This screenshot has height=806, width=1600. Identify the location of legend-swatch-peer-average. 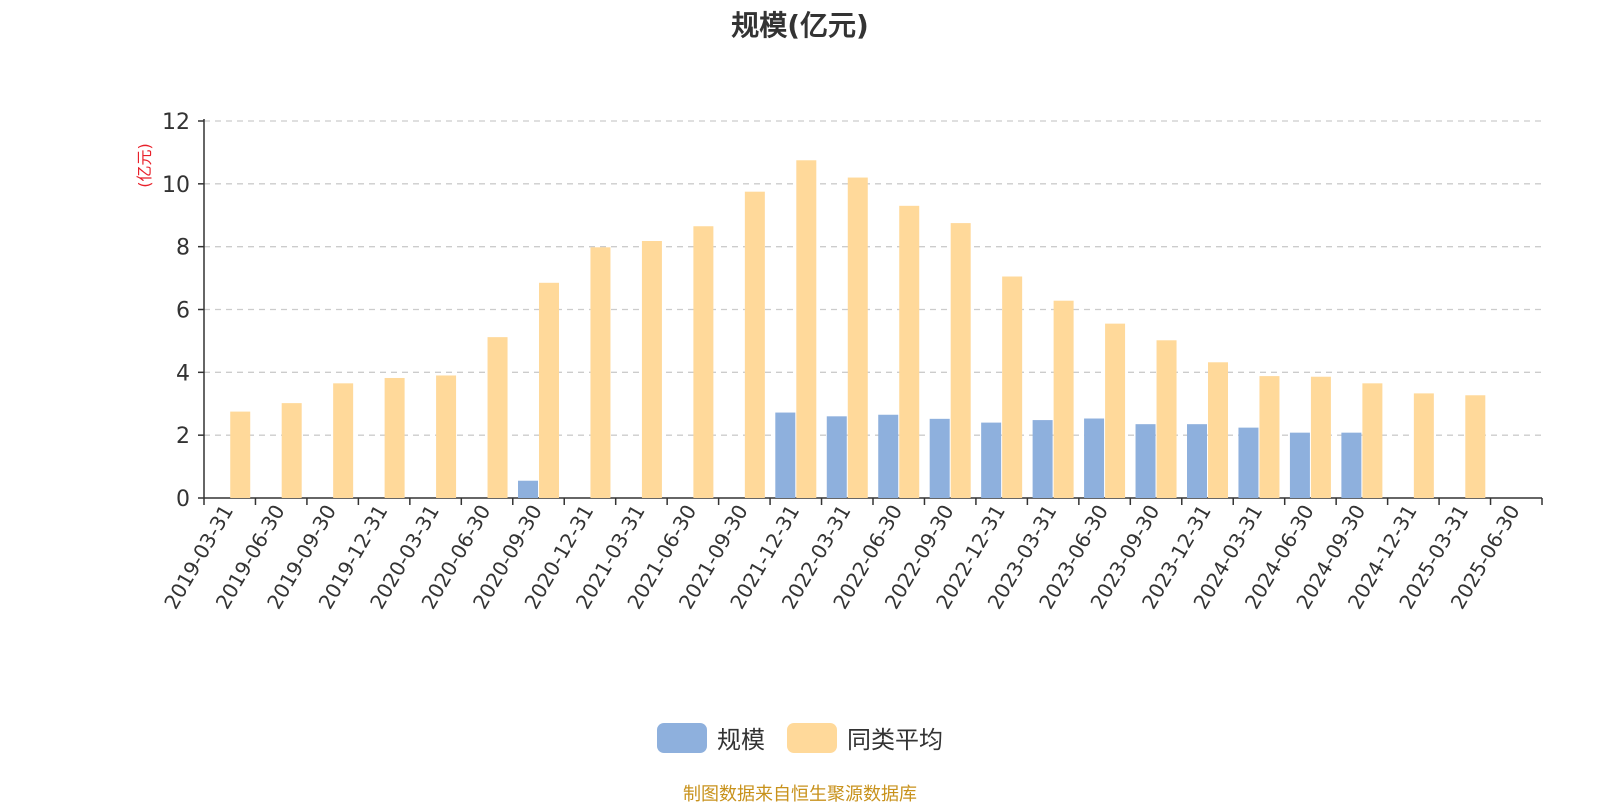
(812, 737).